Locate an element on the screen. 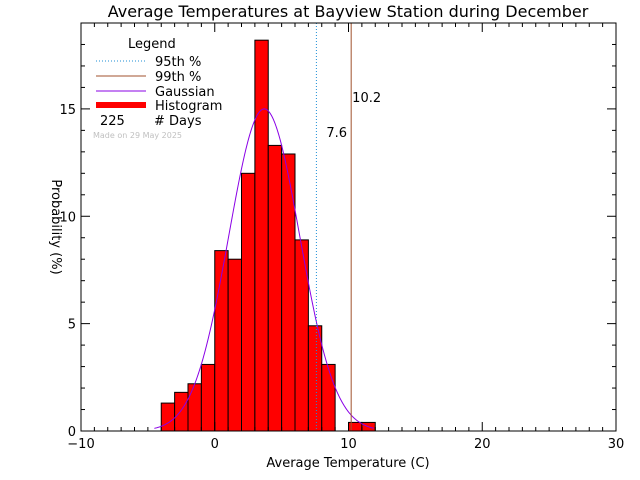 The image size is (640, 480). x-tick-label: 20 is located at coordinates (482, 444).